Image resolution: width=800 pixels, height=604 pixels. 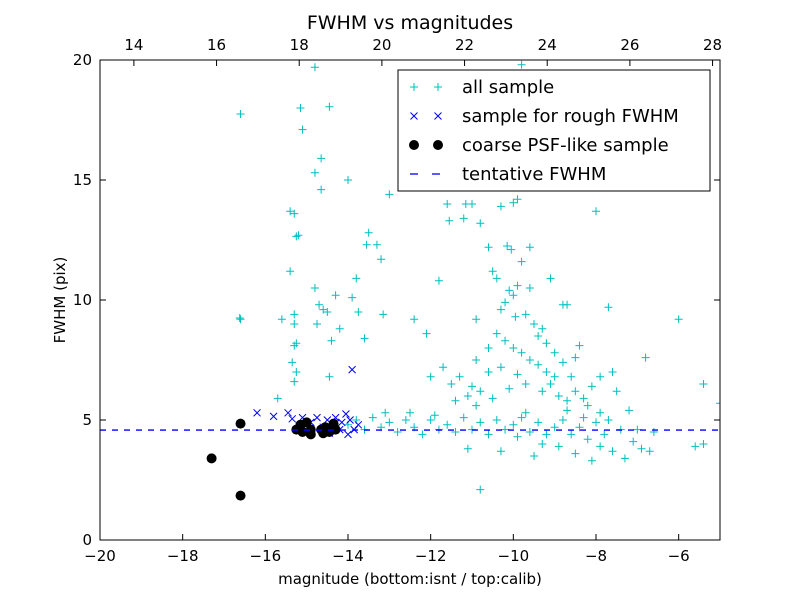 I want to click on y-tick-label: 20, so click(x=82, y=60).